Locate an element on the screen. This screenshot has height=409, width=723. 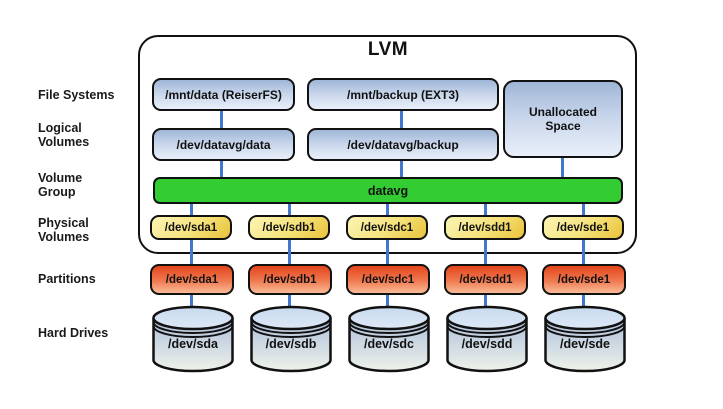
partition-box-sde1: /dev/sde1 is located at coordinates (584, 279).